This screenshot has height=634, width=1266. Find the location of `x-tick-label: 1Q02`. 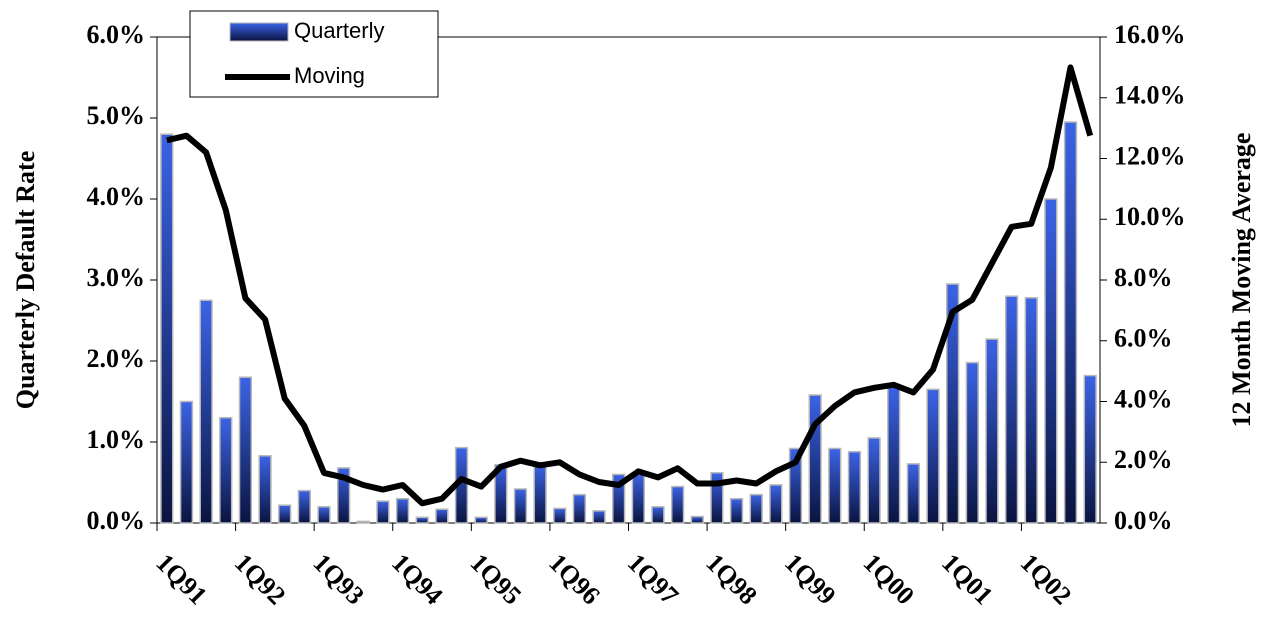

x-tick-label: 1Q02 is located at coordinates (1046, 579).